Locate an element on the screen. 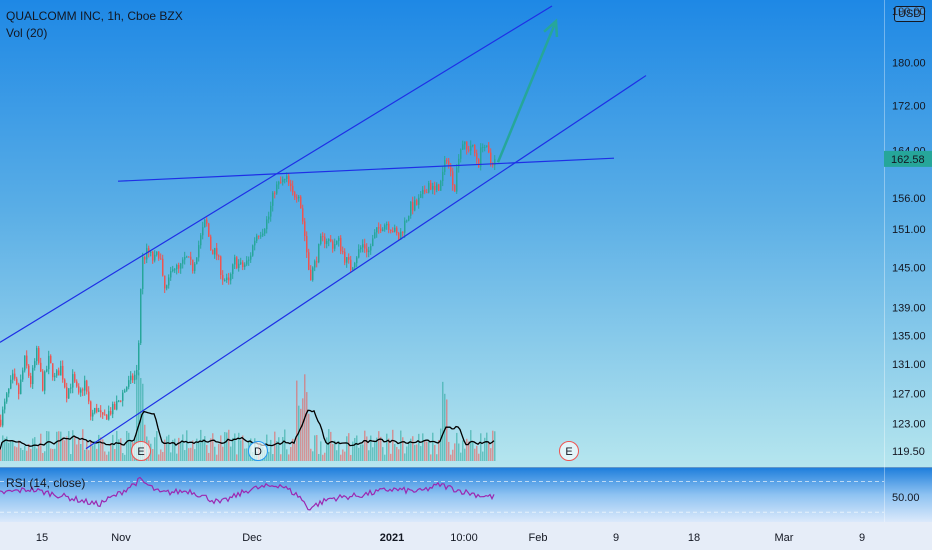 This screenshot has width=932, height=550. price-tag-label: 162.58 is located at coordinates (908, 160).